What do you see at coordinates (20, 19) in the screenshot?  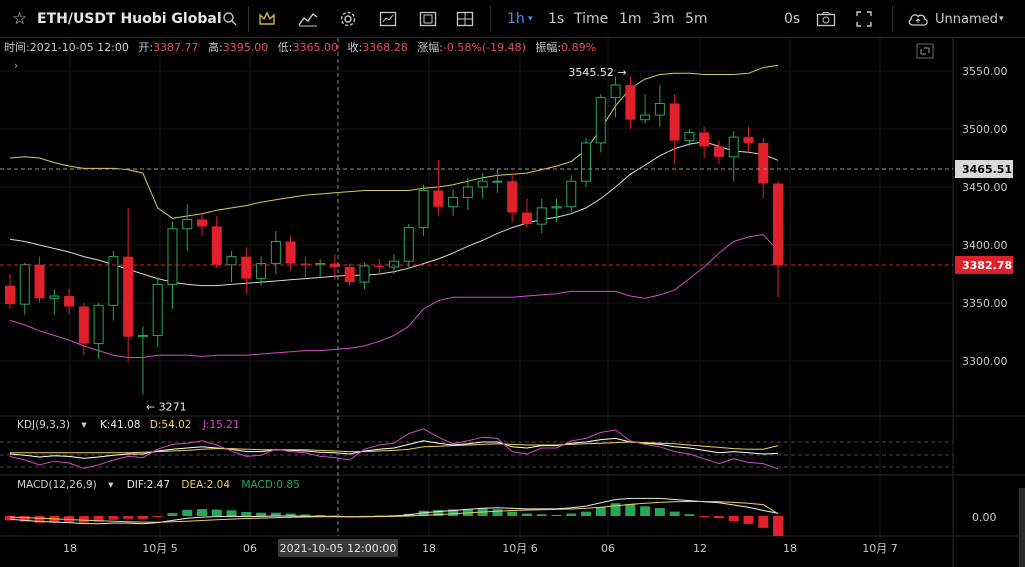 I see `star-icon: ☆` at bounding box center [20, 19].